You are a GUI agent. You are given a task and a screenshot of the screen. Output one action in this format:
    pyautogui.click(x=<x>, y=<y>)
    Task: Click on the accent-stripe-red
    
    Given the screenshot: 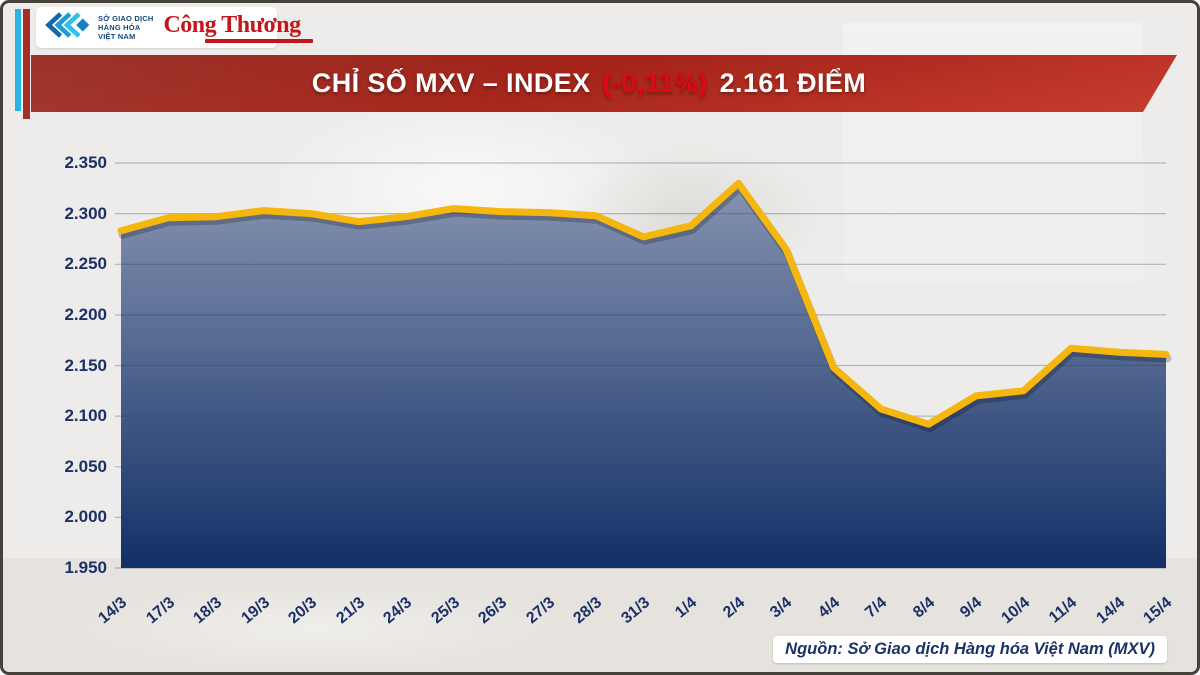 What is the action you would take?
    pyautogui.click(x=26, y=64)
    